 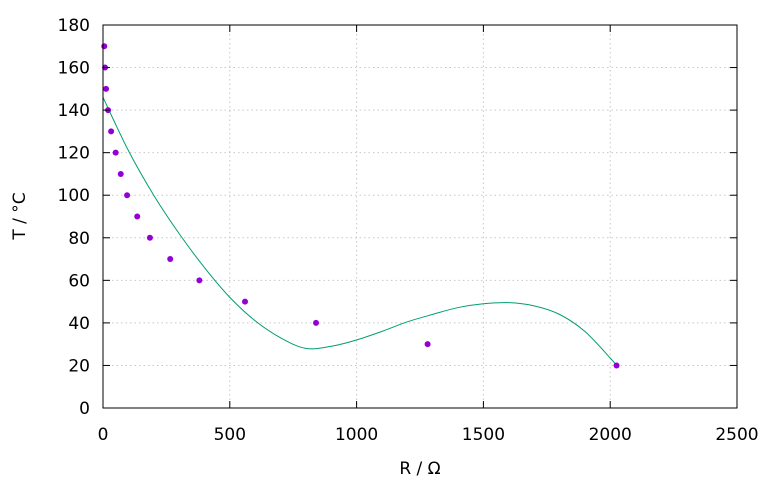 What do you see at coordinates (74, 196) in the screenshot?
I see `y-tick-label: 100` at bounding box center [74, 196].